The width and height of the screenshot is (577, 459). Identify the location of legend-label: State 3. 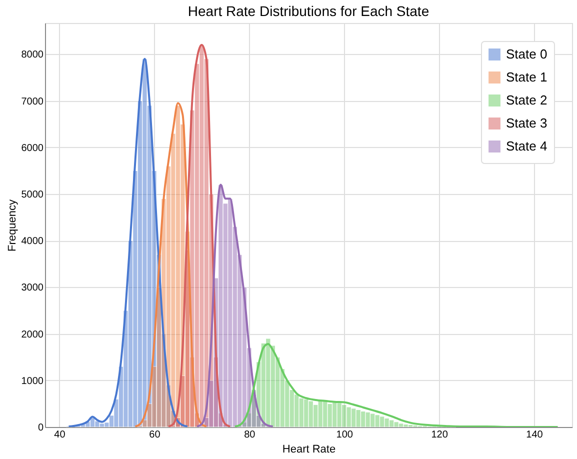
(527, 123).